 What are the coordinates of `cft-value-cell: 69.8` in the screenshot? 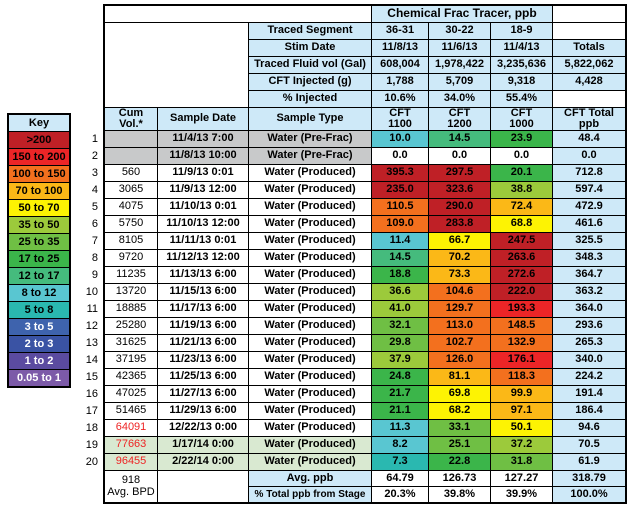 It's located at (459, 394).